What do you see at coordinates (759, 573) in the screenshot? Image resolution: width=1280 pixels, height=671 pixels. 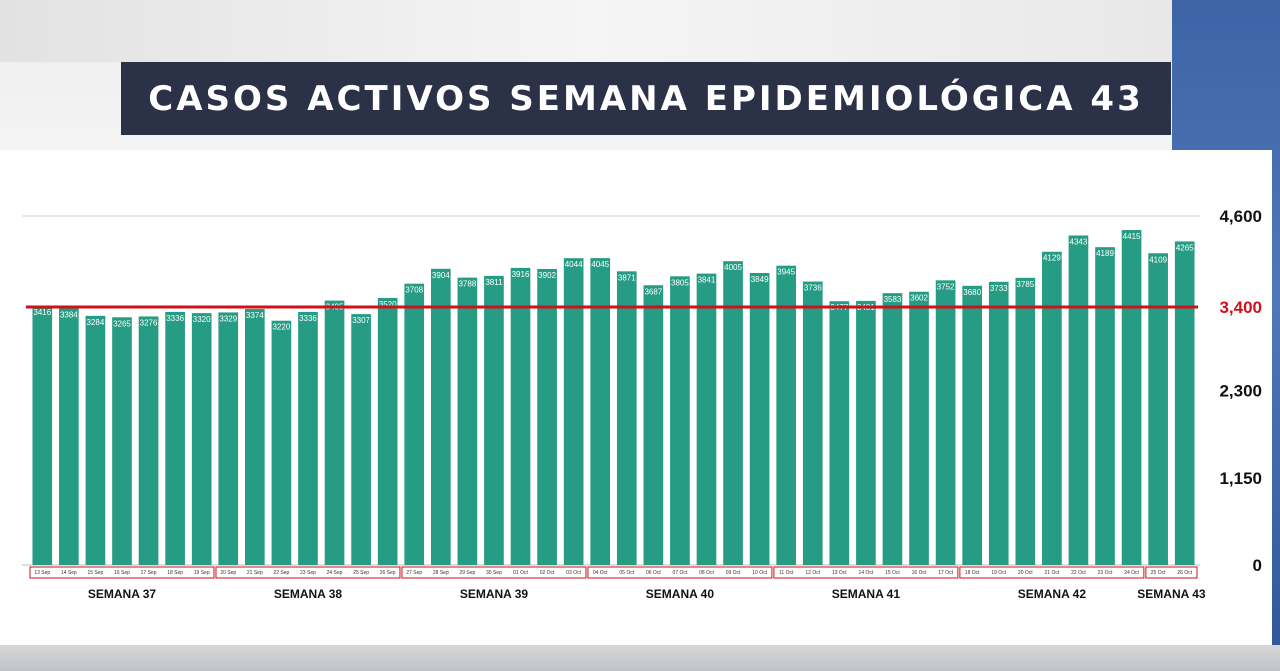 I see `x-tick-label: 10 Oct` at bounding box center [759, 573].